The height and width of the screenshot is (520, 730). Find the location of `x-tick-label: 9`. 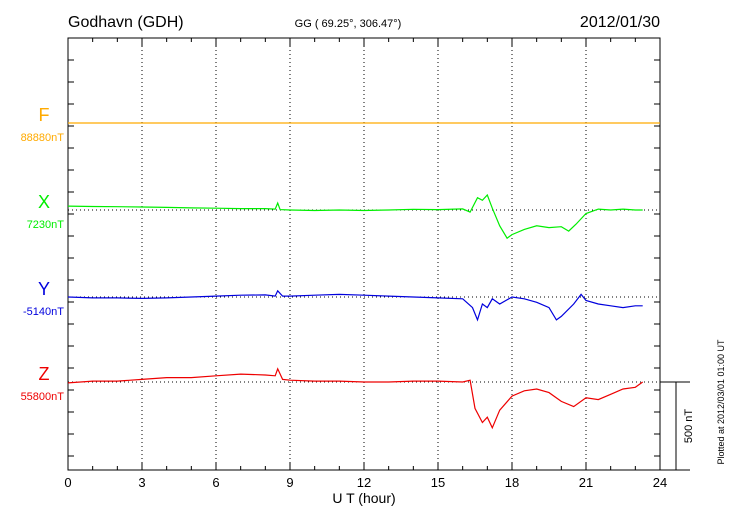

x-tick-label: 9 is located at coordinates (289, 482).